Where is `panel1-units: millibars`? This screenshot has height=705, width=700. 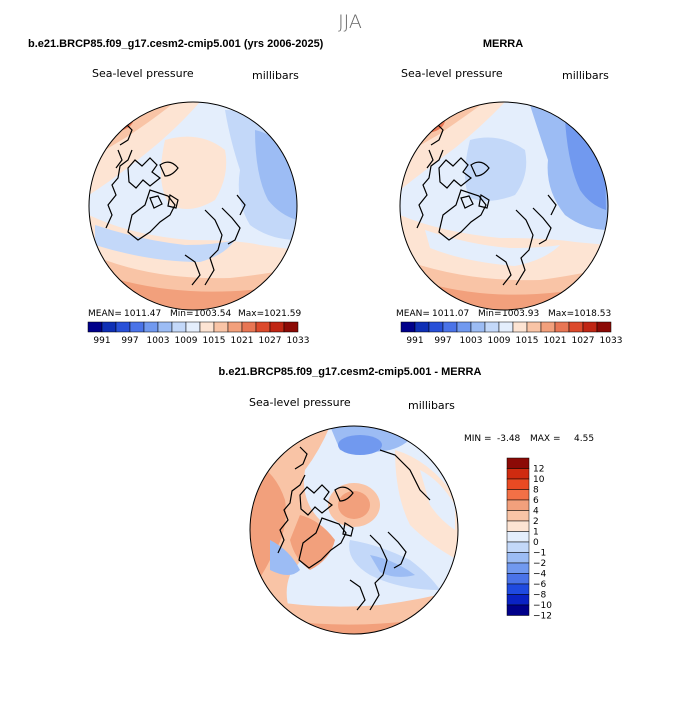 panel1-units: millibars is located at coordinates (275, 75).